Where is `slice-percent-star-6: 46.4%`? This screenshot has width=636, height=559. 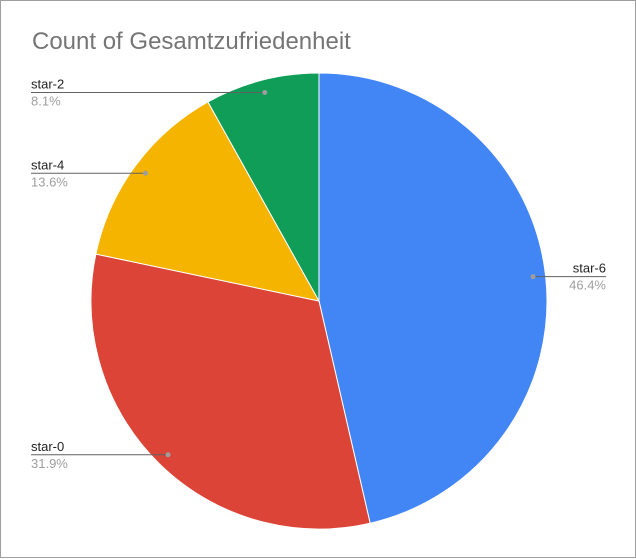 slice-percent-star-6: 46.4% is located at coordinates (587, 285).